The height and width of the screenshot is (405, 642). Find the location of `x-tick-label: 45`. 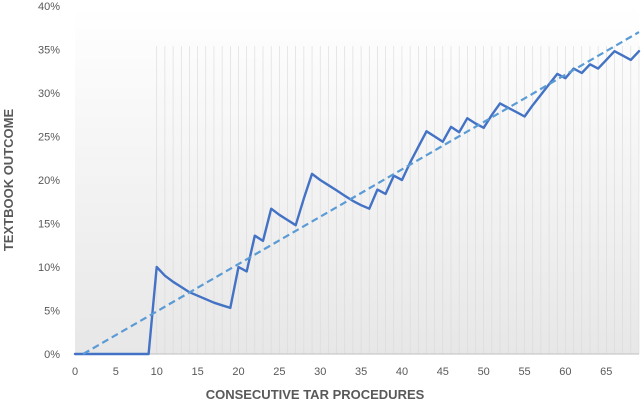

x-tick-label: 45 is located at coordinates (443, 372).